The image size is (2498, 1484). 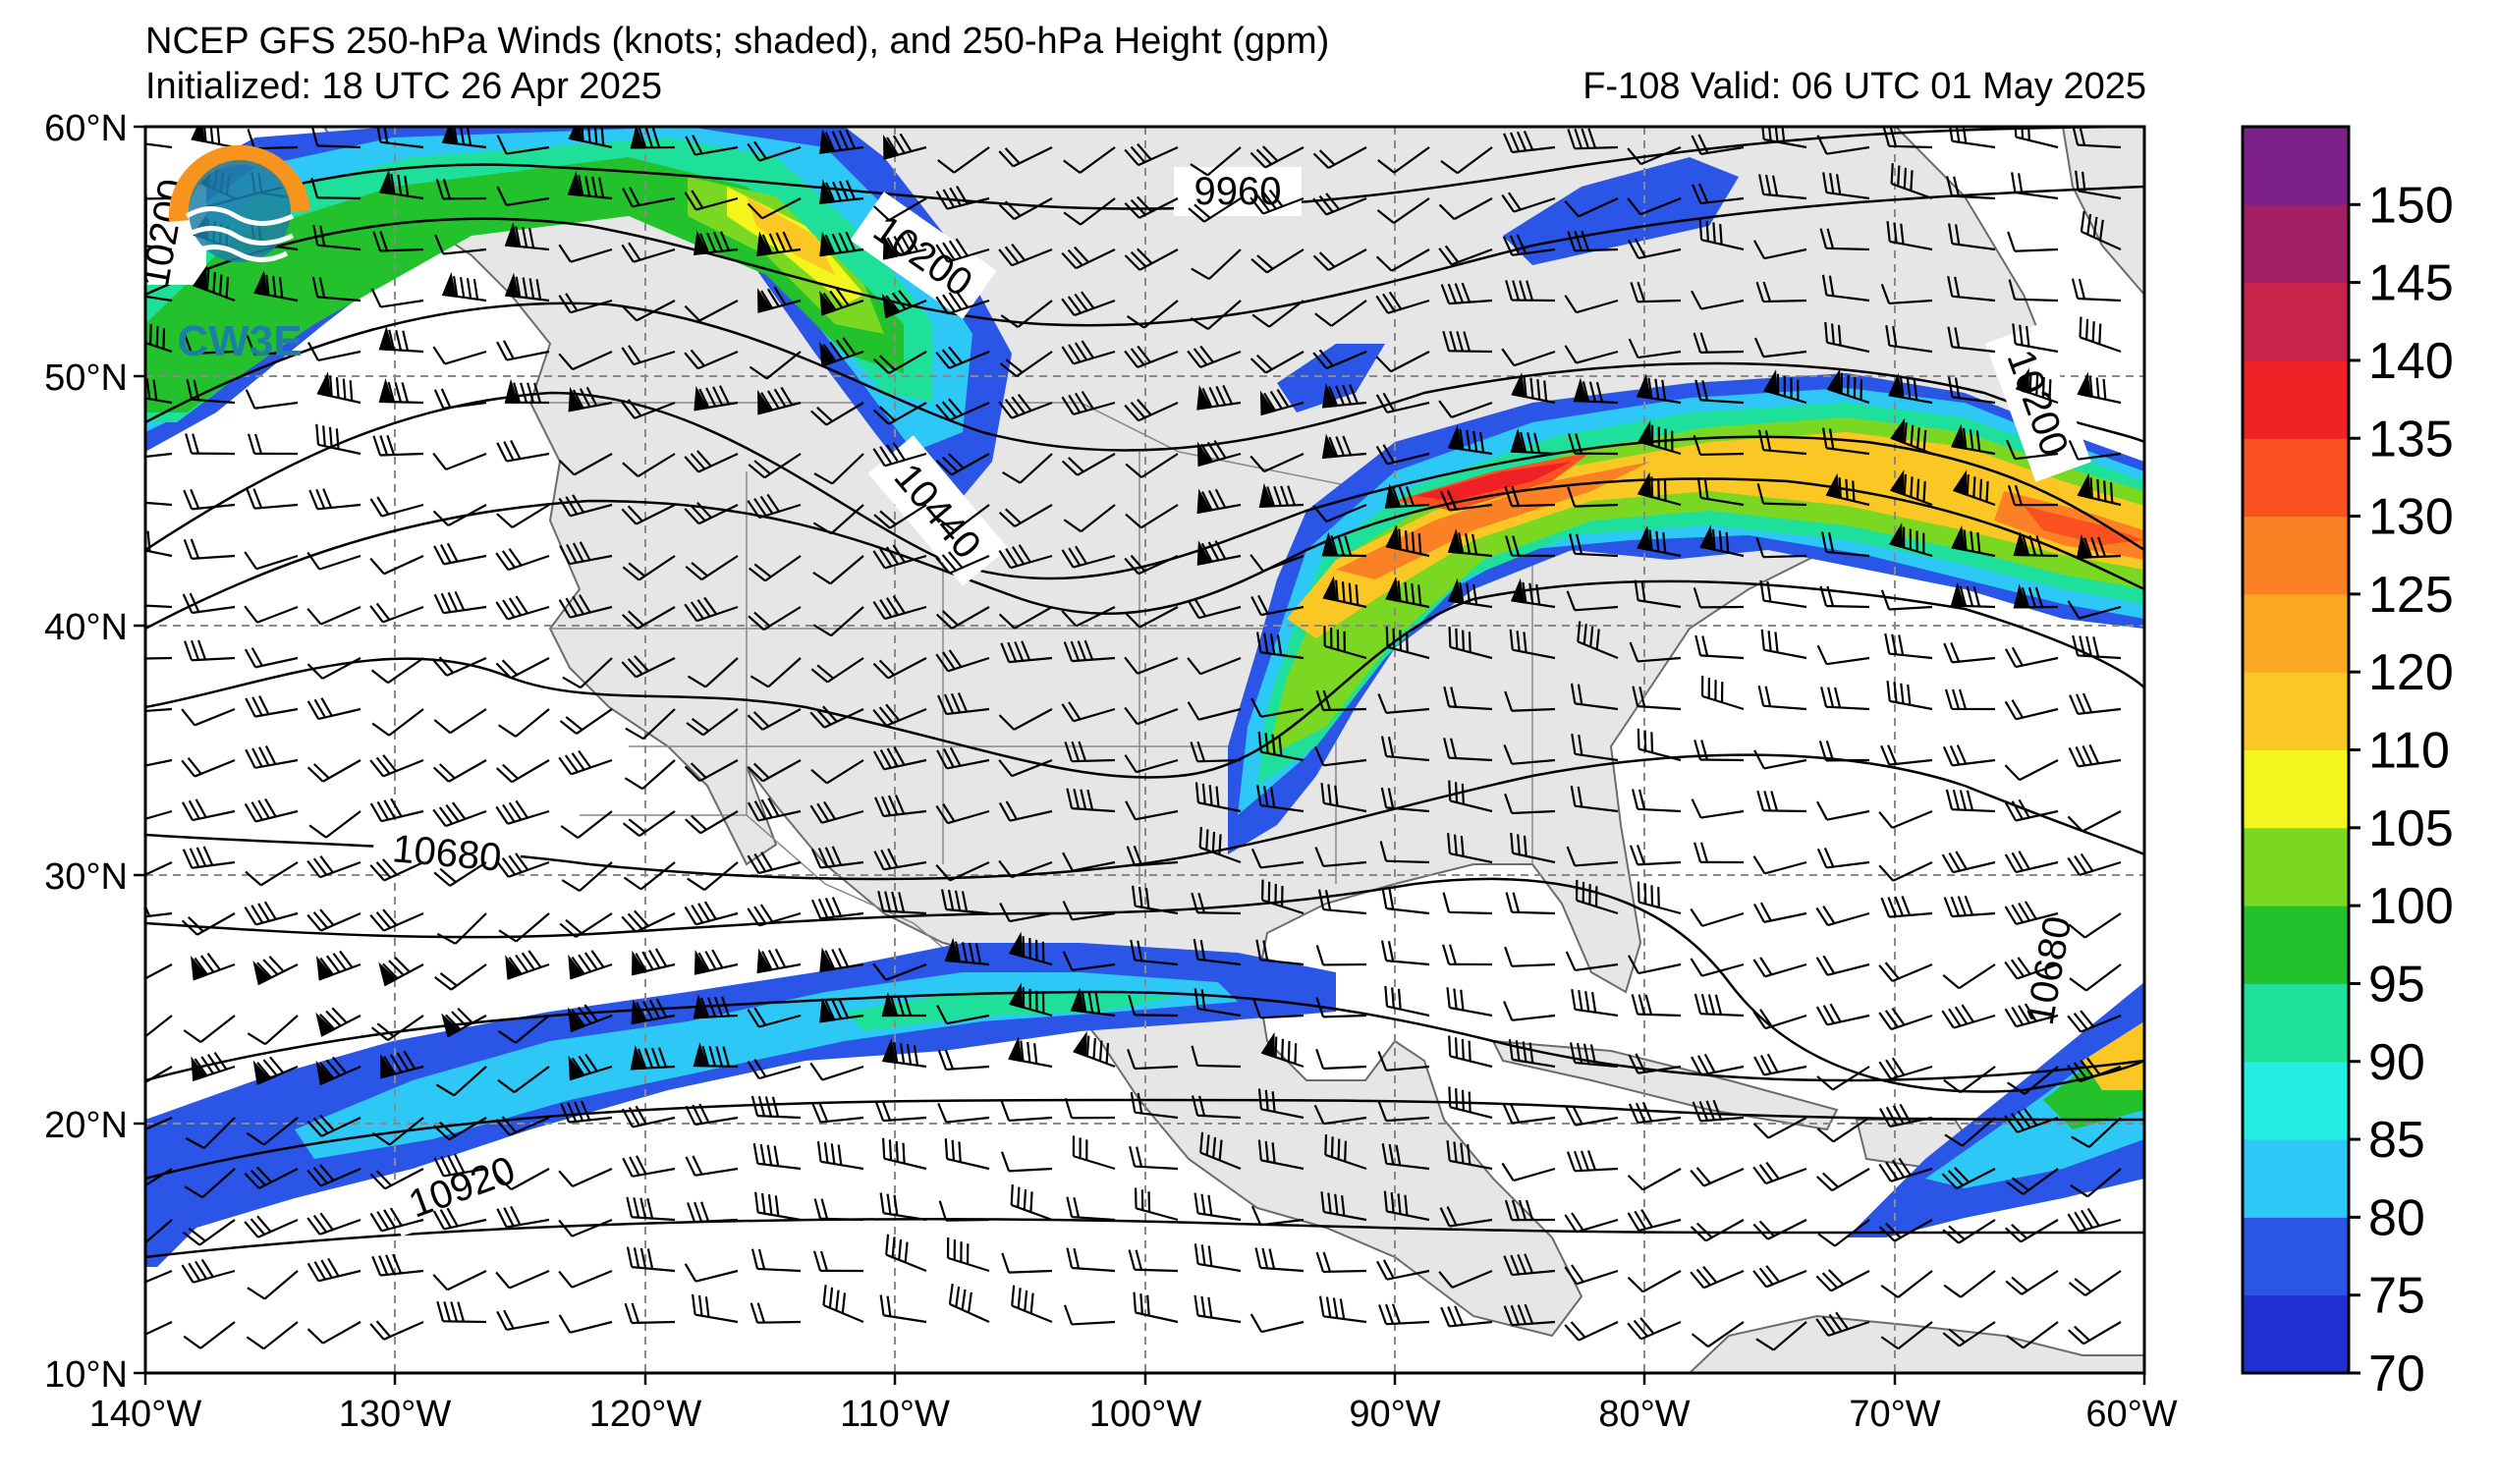 What do you see at coordinates (923, 255) in the screenshot?
I see `contour-label-box` at bounding box center [923, 255].